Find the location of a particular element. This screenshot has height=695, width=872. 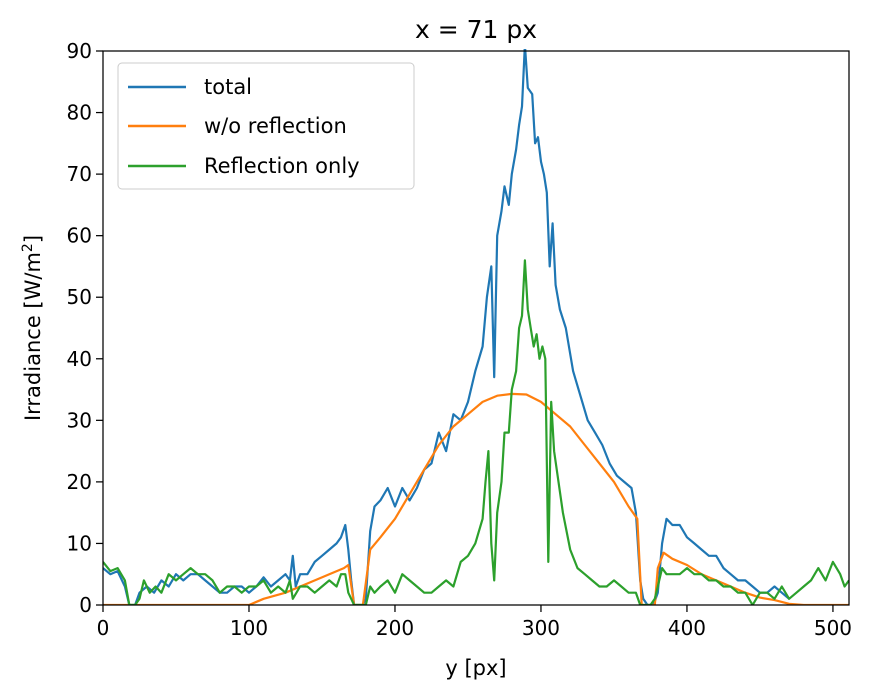

y-tick-label-50: 50 is located at coordinates (79, 297).